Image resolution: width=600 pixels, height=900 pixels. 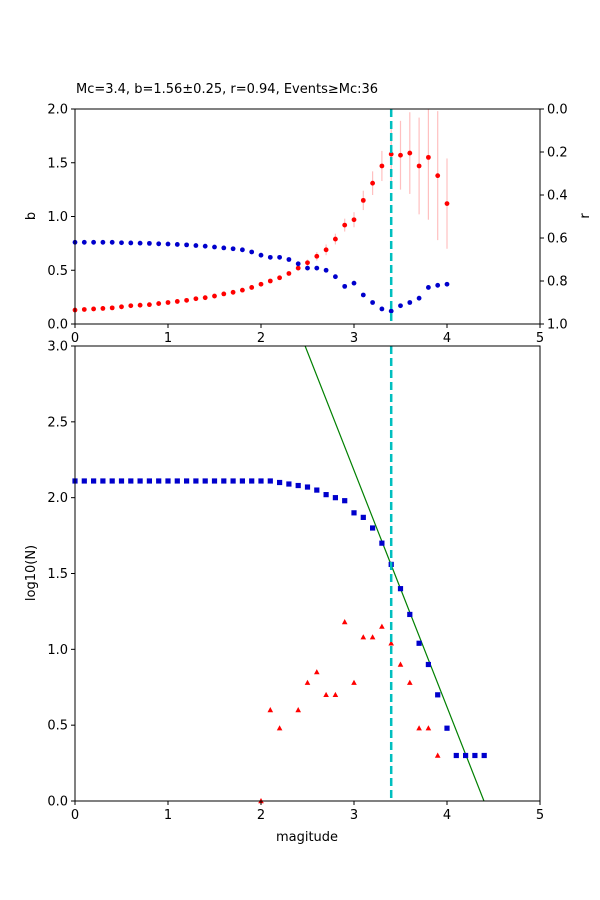 What do you see at coordinates (57, 325) in the screenshot?
I see `top-ytick-label: 0.0` at bounding box center [57, 325].